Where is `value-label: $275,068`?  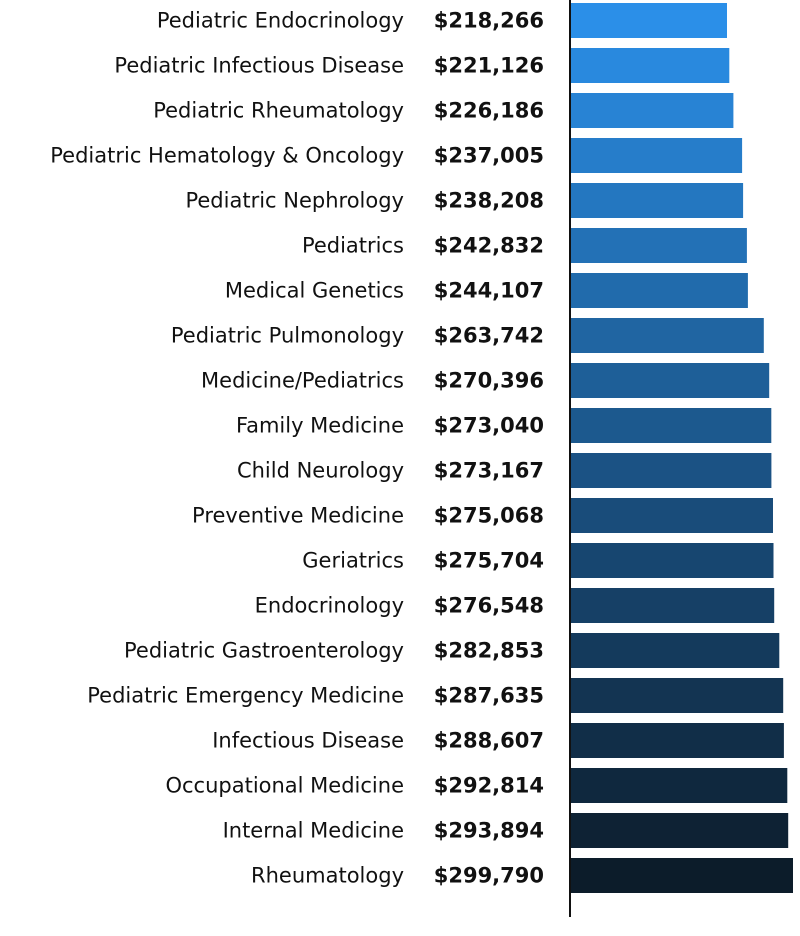
value-label: $275,068 is located at coordinates (489, 516).